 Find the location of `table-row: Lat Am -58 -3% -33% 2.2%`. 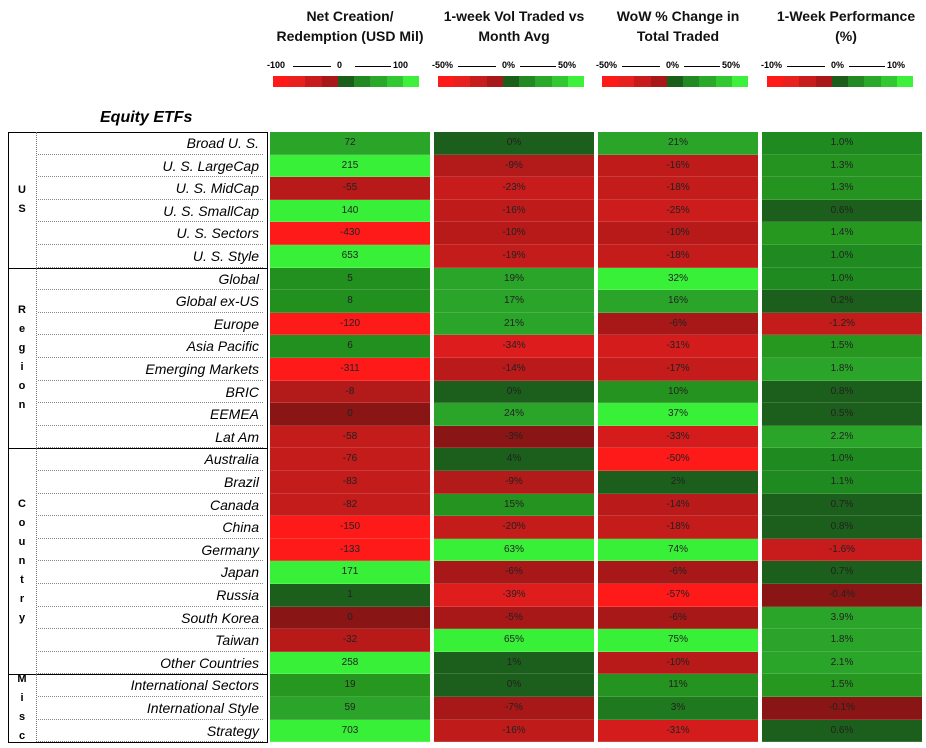

table-row: Lat Am -58 -3% -33% 2.2% is located at coordinates (465, 437).